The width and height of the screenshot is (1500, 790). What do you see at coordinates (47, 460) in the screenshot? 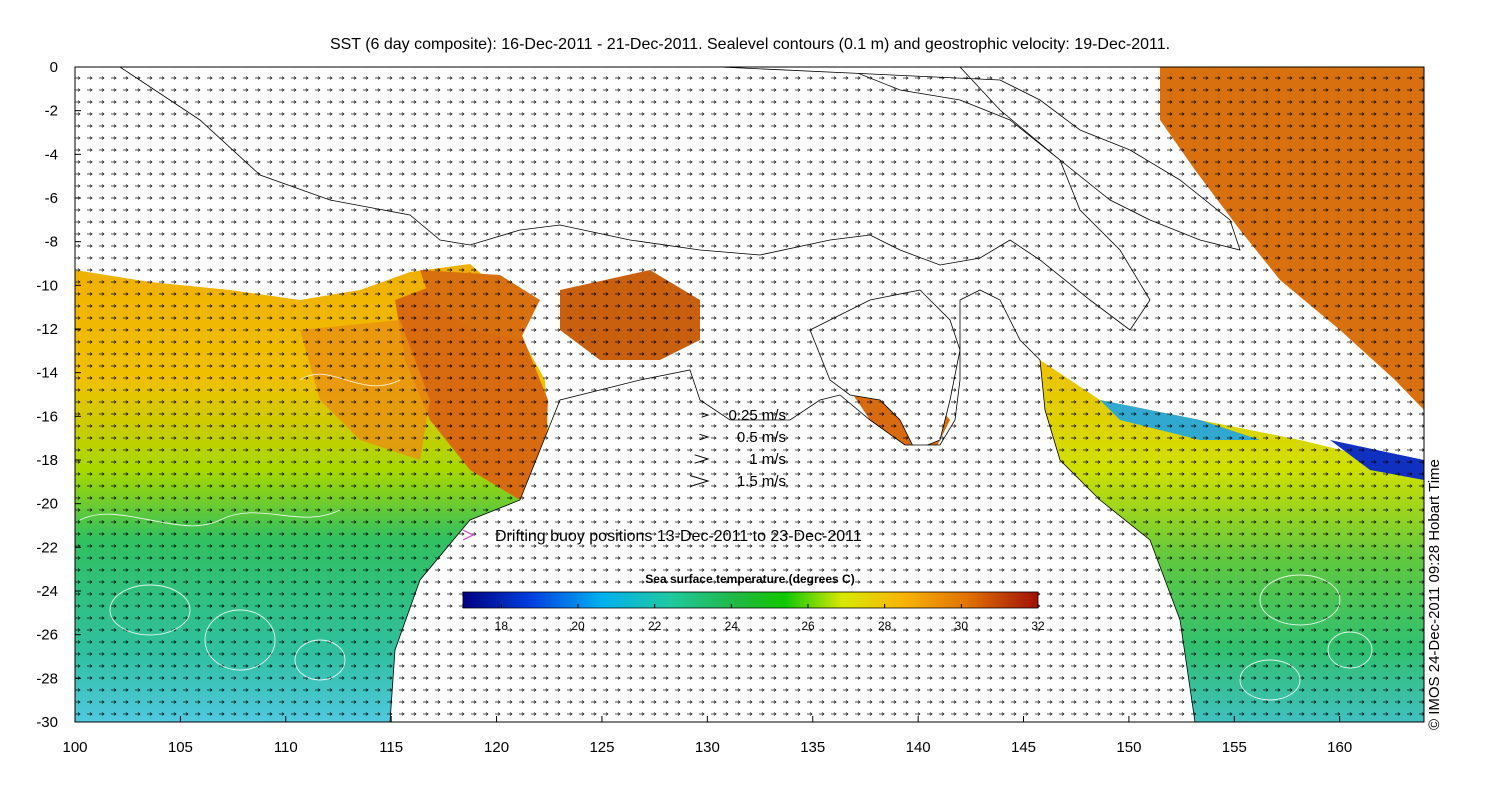
I see `y-tick-label: -18` at bounding box center [47, 460].